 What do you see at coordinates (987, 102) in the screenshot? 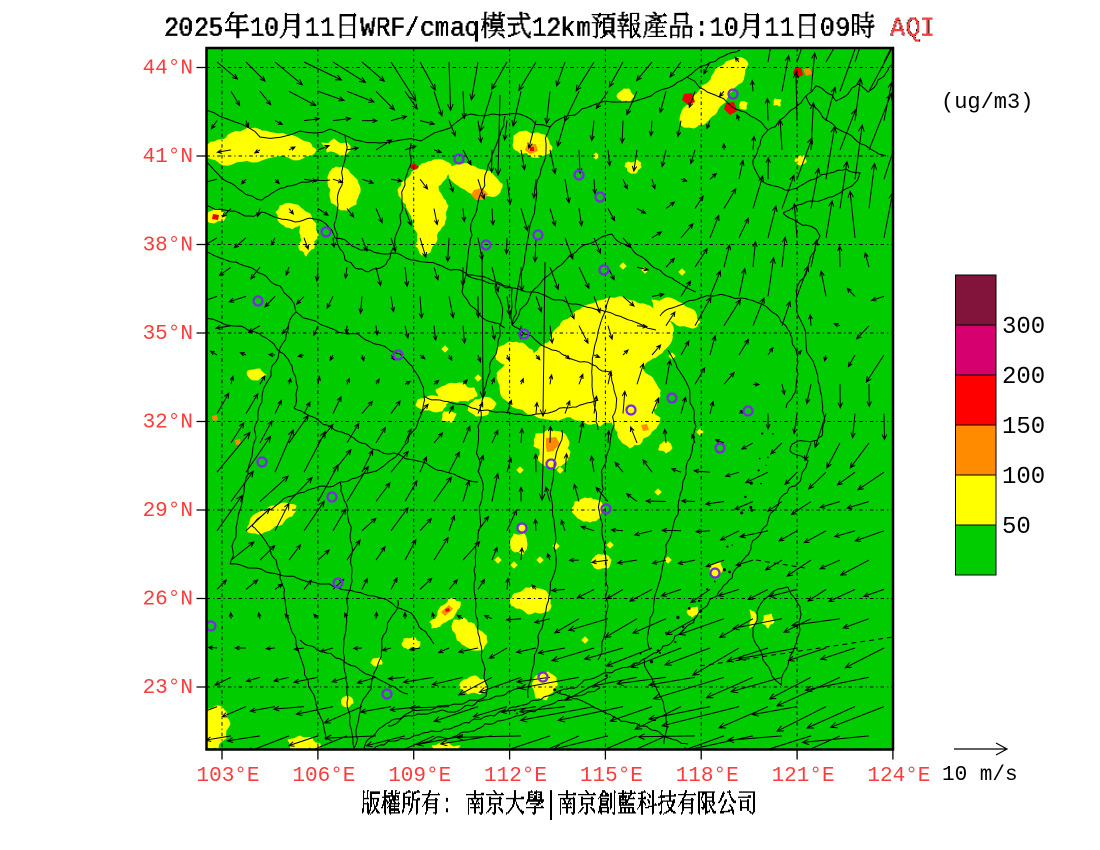
I see `svg-text: (ug/m3)` at bounding box center [987, 102].